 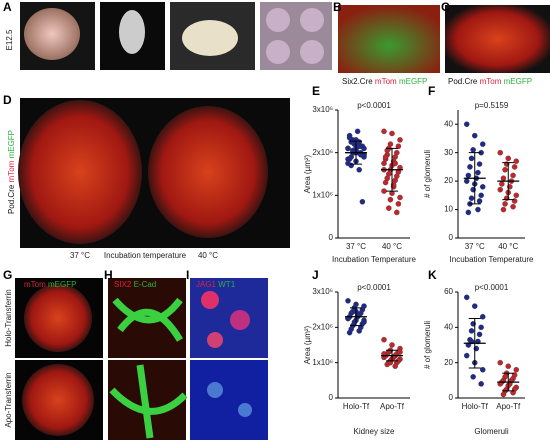 What do you see at coordinates (448, 152) in the screenshot?
I see `y-tick-label: 30` at bounding box center [448, 152].